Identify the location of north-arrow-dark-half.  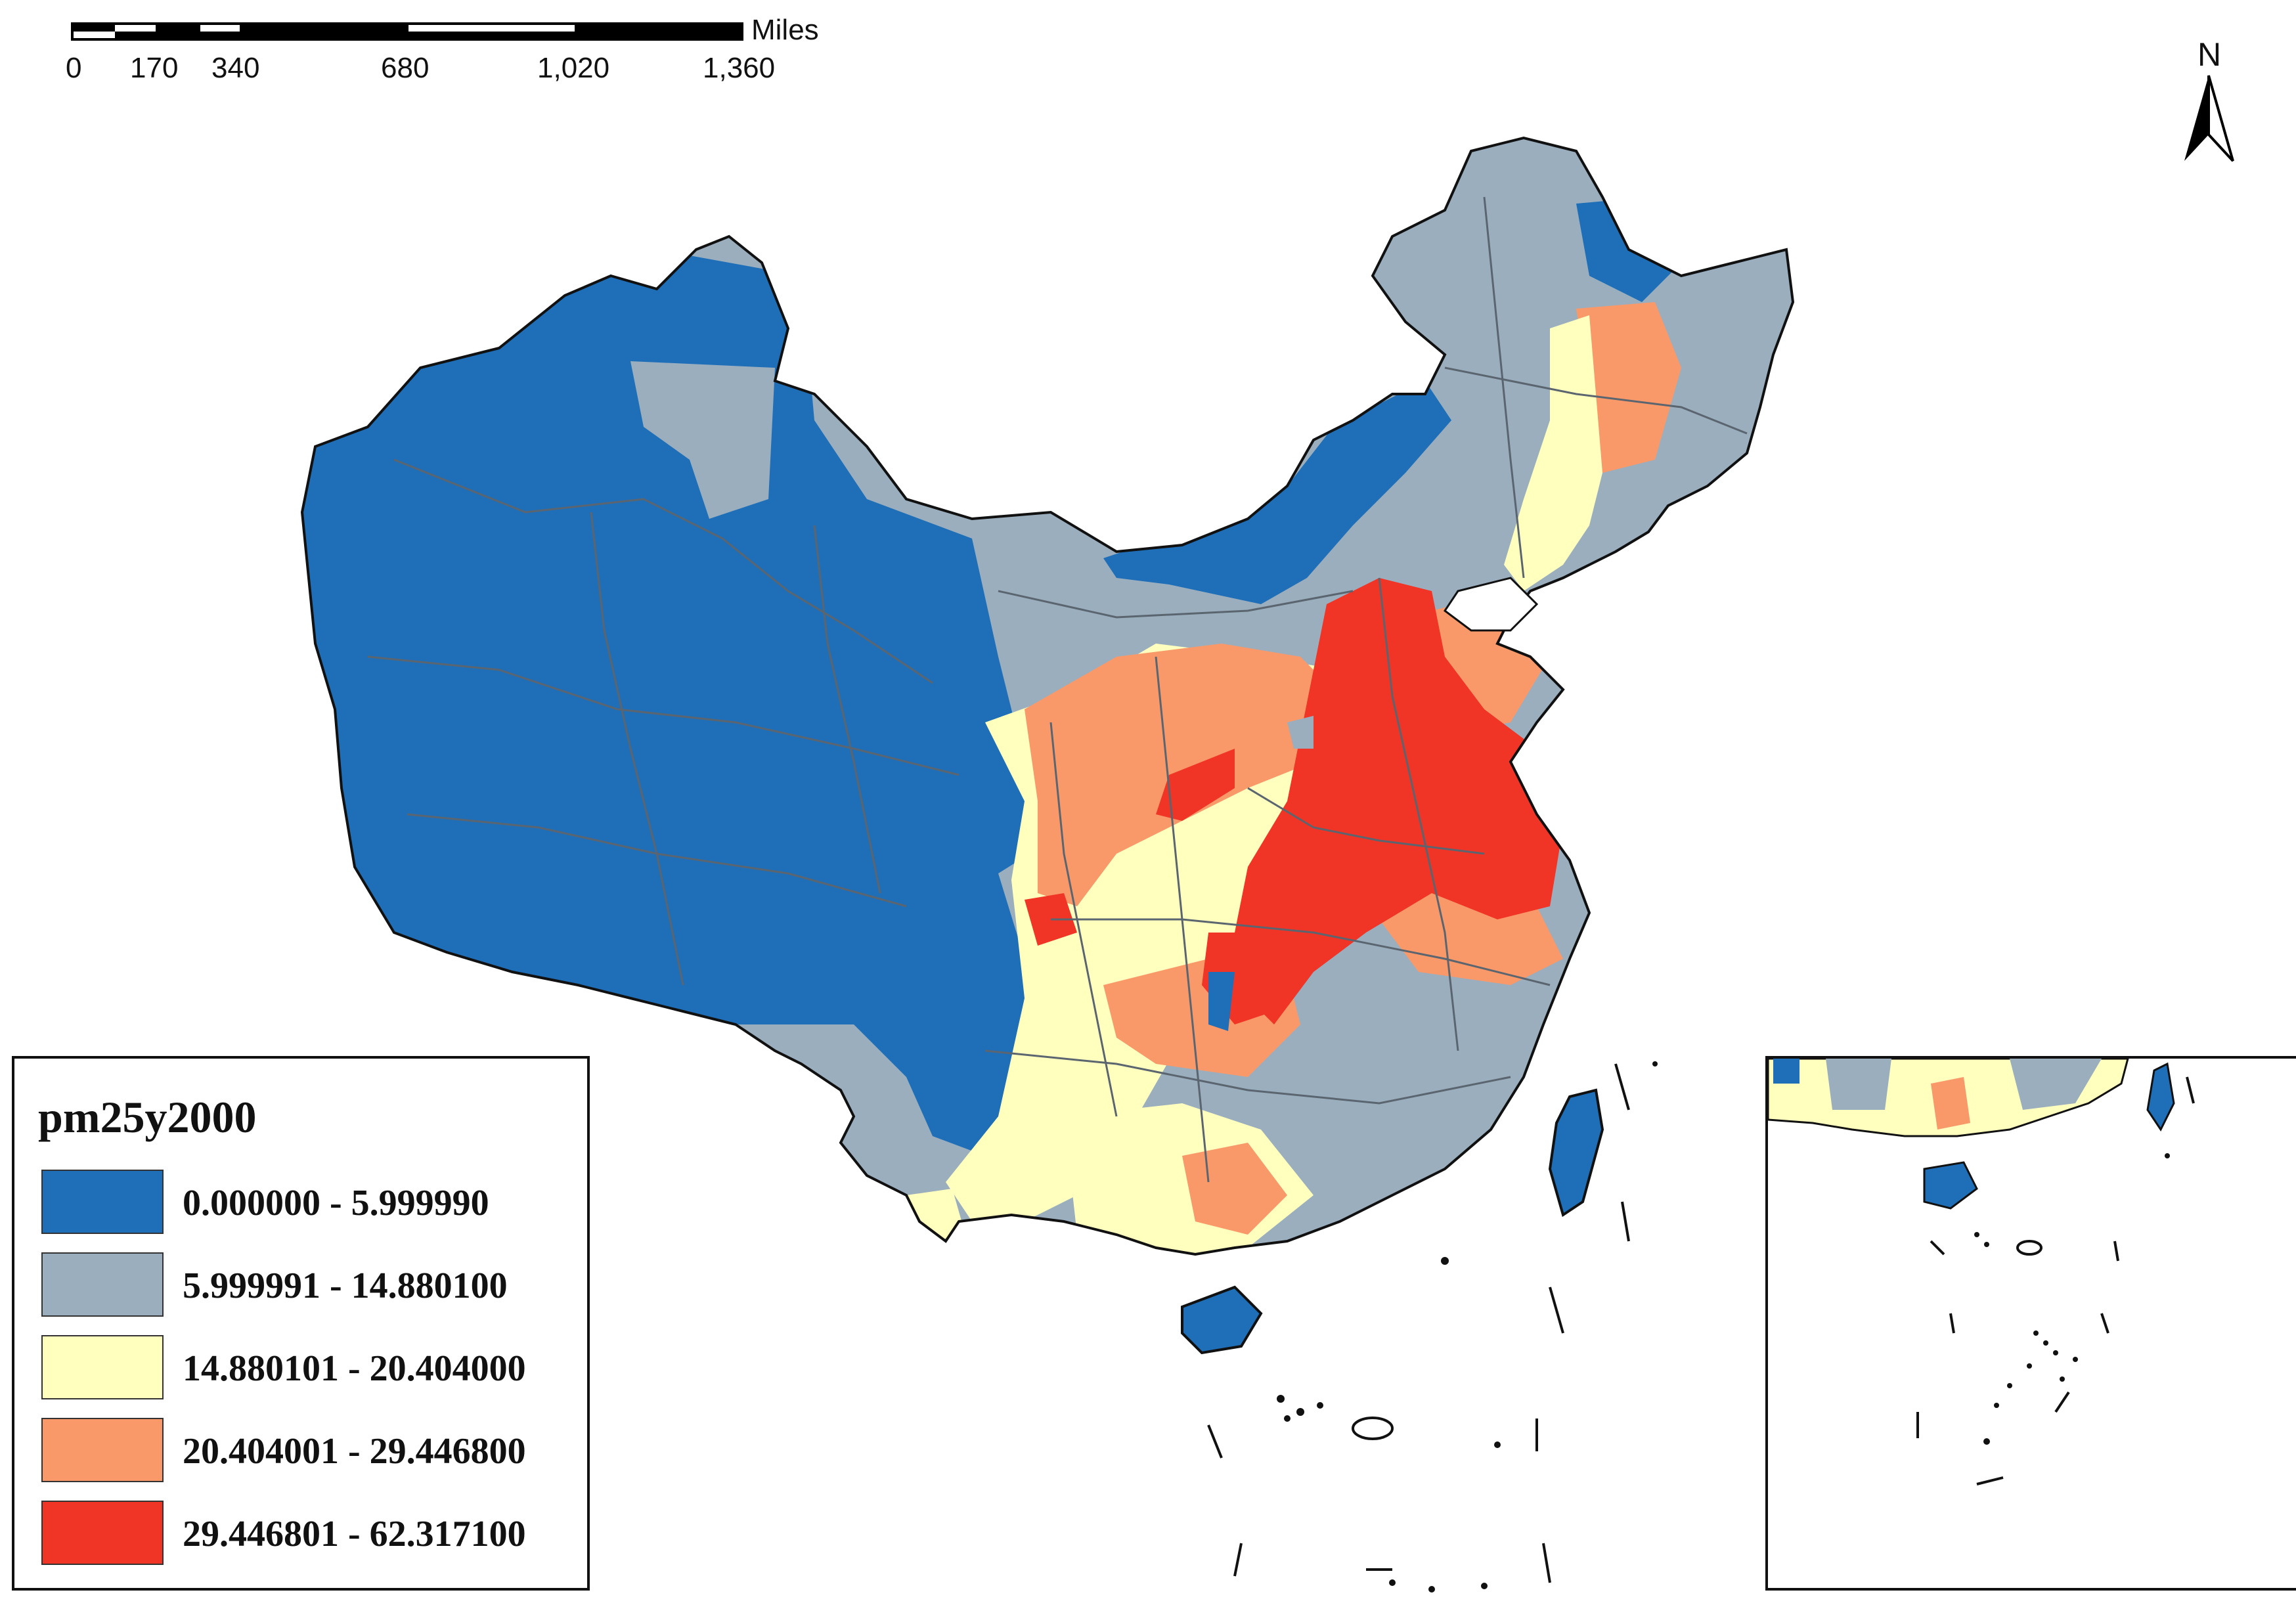
(2196, 118).